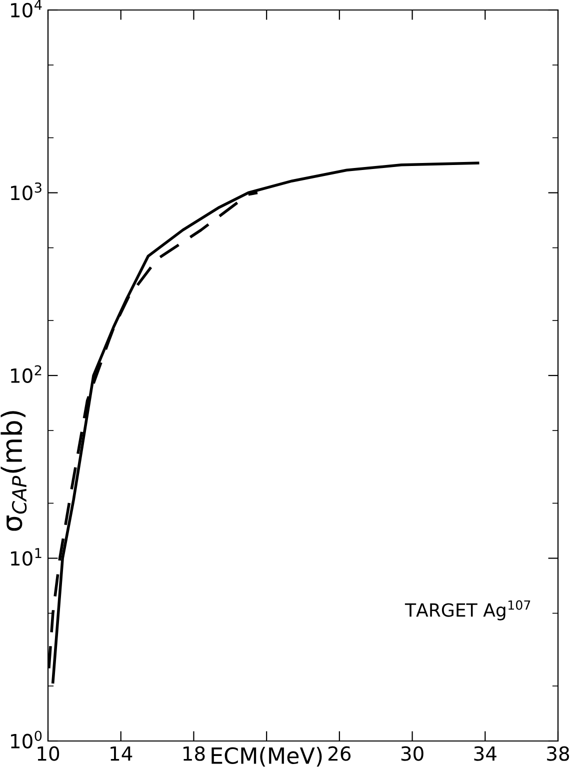  I want to click on y-axis-title: σ$_{CAP}$(mb), so click(13, 471).